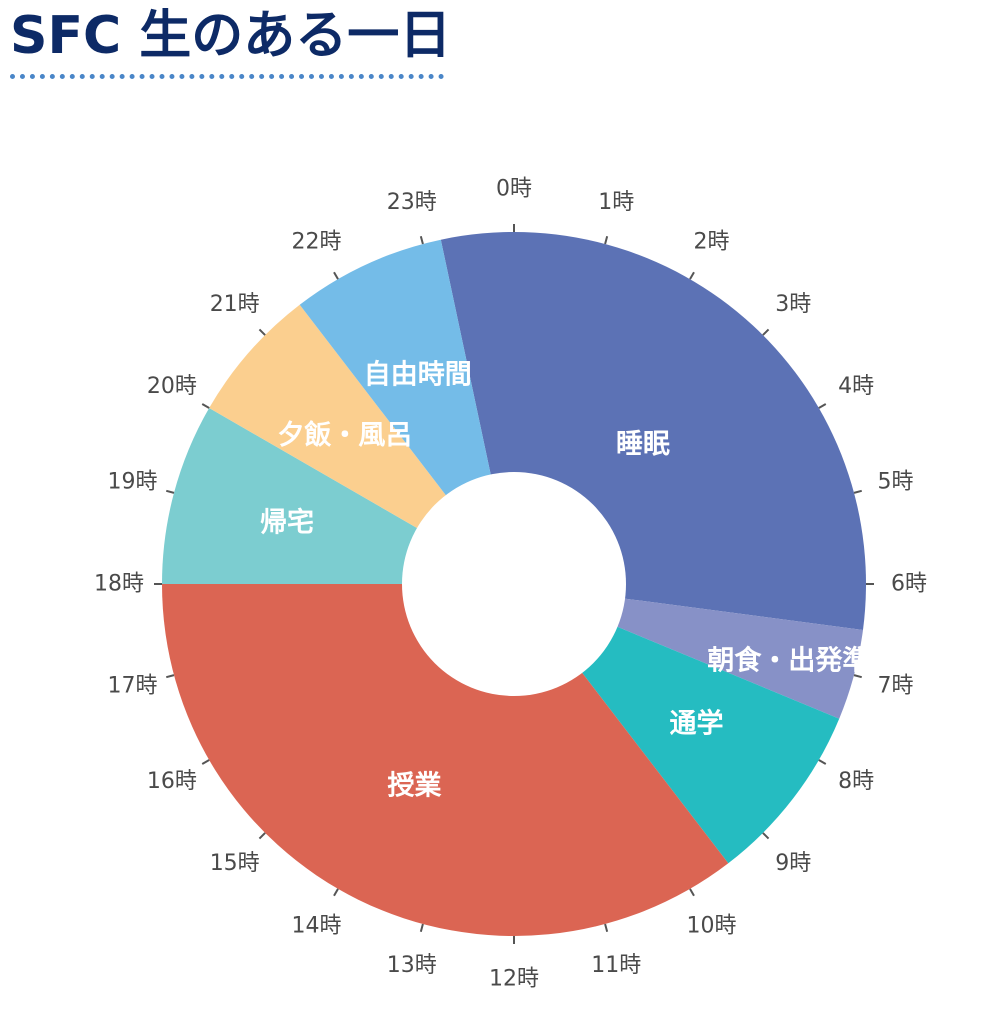 The width and height of the screenshot is (1004, 1024). I want to click on hour-label-12: 12時, so click(514, 979).